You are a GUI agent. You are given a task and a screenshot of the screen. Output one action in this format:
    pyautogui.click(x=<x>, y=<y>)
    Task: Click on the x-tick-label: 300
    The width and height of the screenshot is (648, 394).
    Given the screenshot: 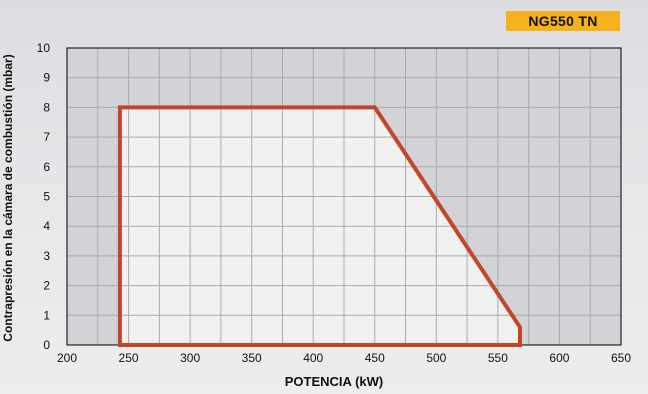 What is the action you would take?
    pyautogui.click(x=190, y=358)
    